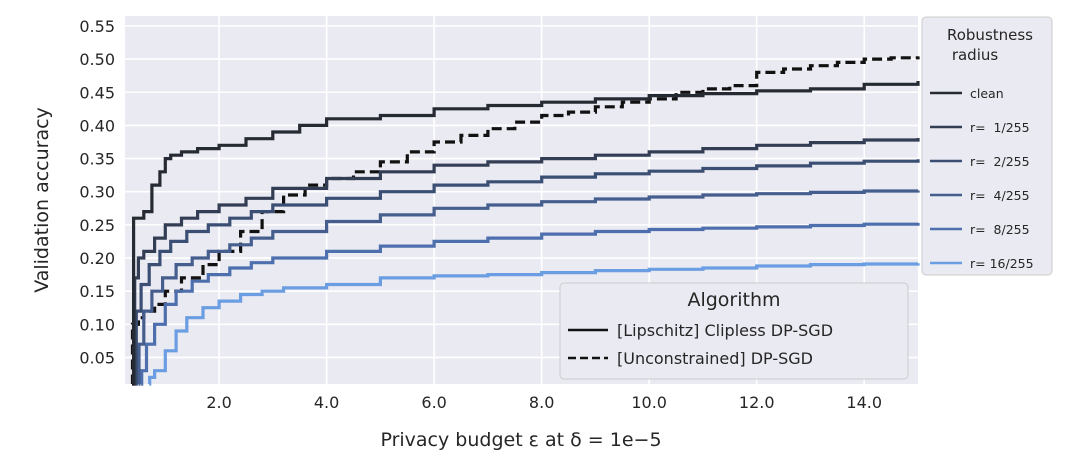  I want to click on radius-legend-entry: r= 1/255, so click(1000, 127).